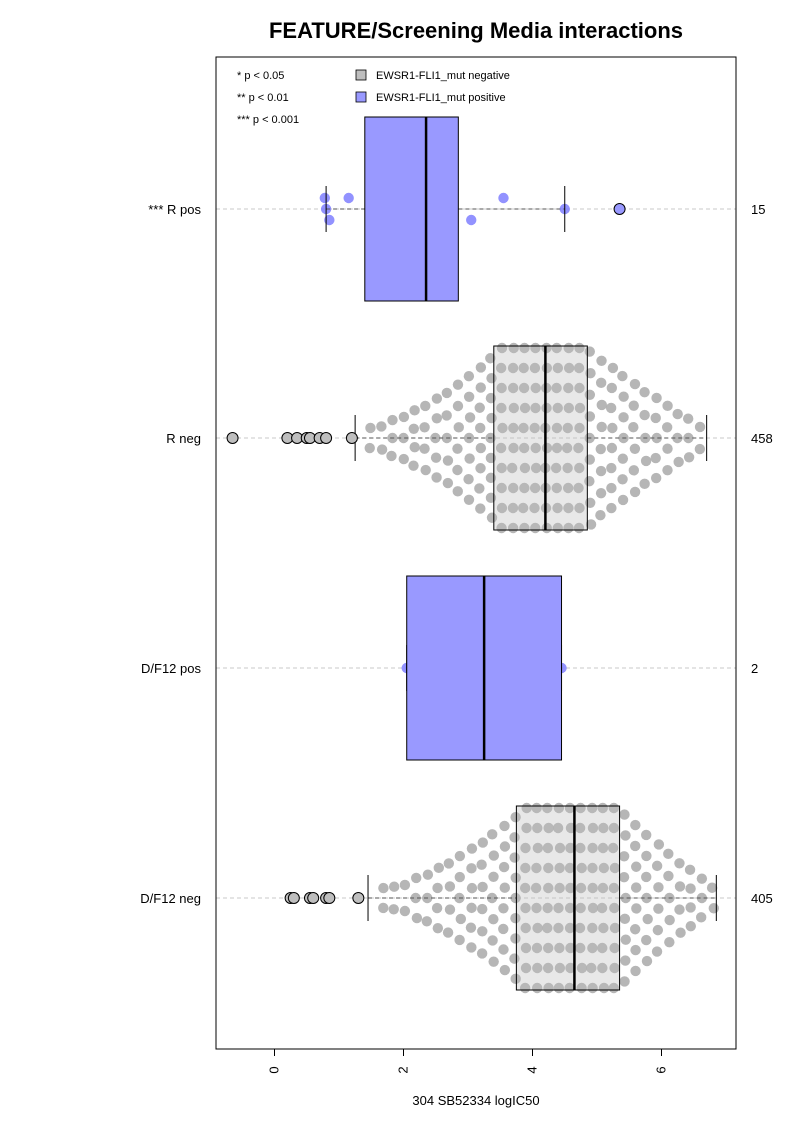 This screenshot has width=793, height=1127. I want to click on x-tick-label-0: 0, so click(274, 1069).